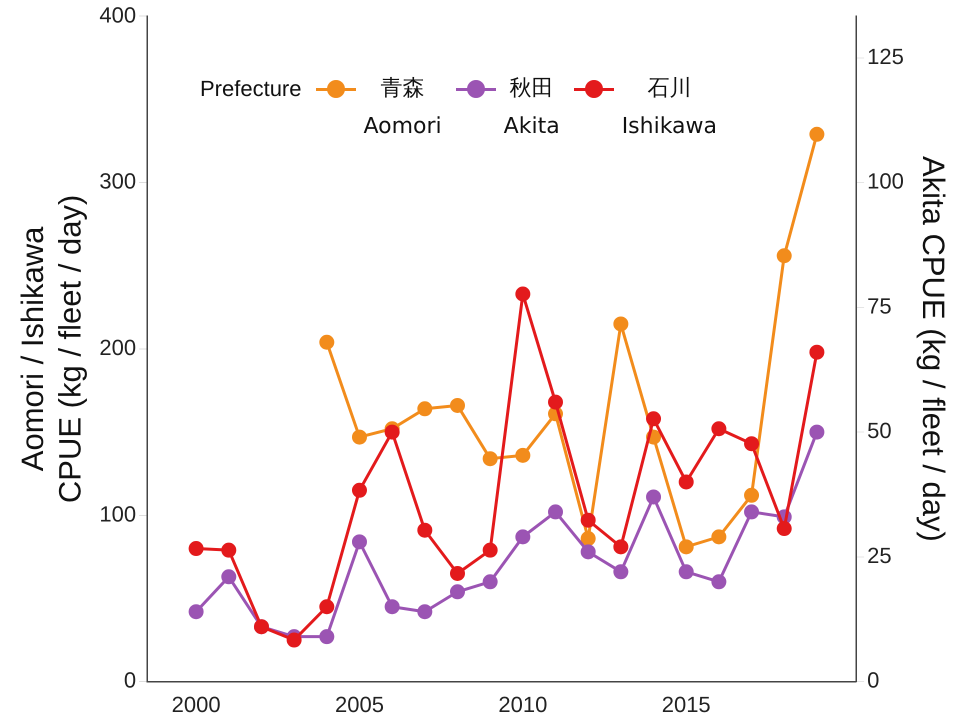  What do you see at coordinates (885, 56) in the screenshot?
I see `y2-tick-label: 125` at bounding box center [885, 56].